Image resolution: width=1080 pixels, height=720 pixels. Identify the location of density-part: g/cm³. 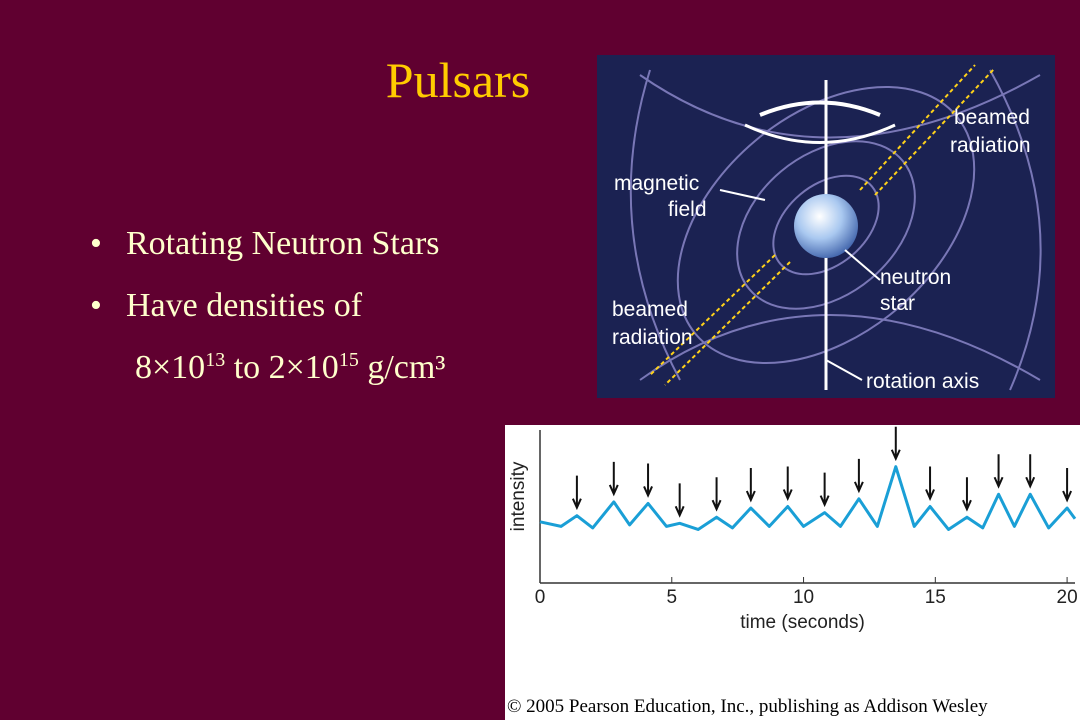
(402, 367).